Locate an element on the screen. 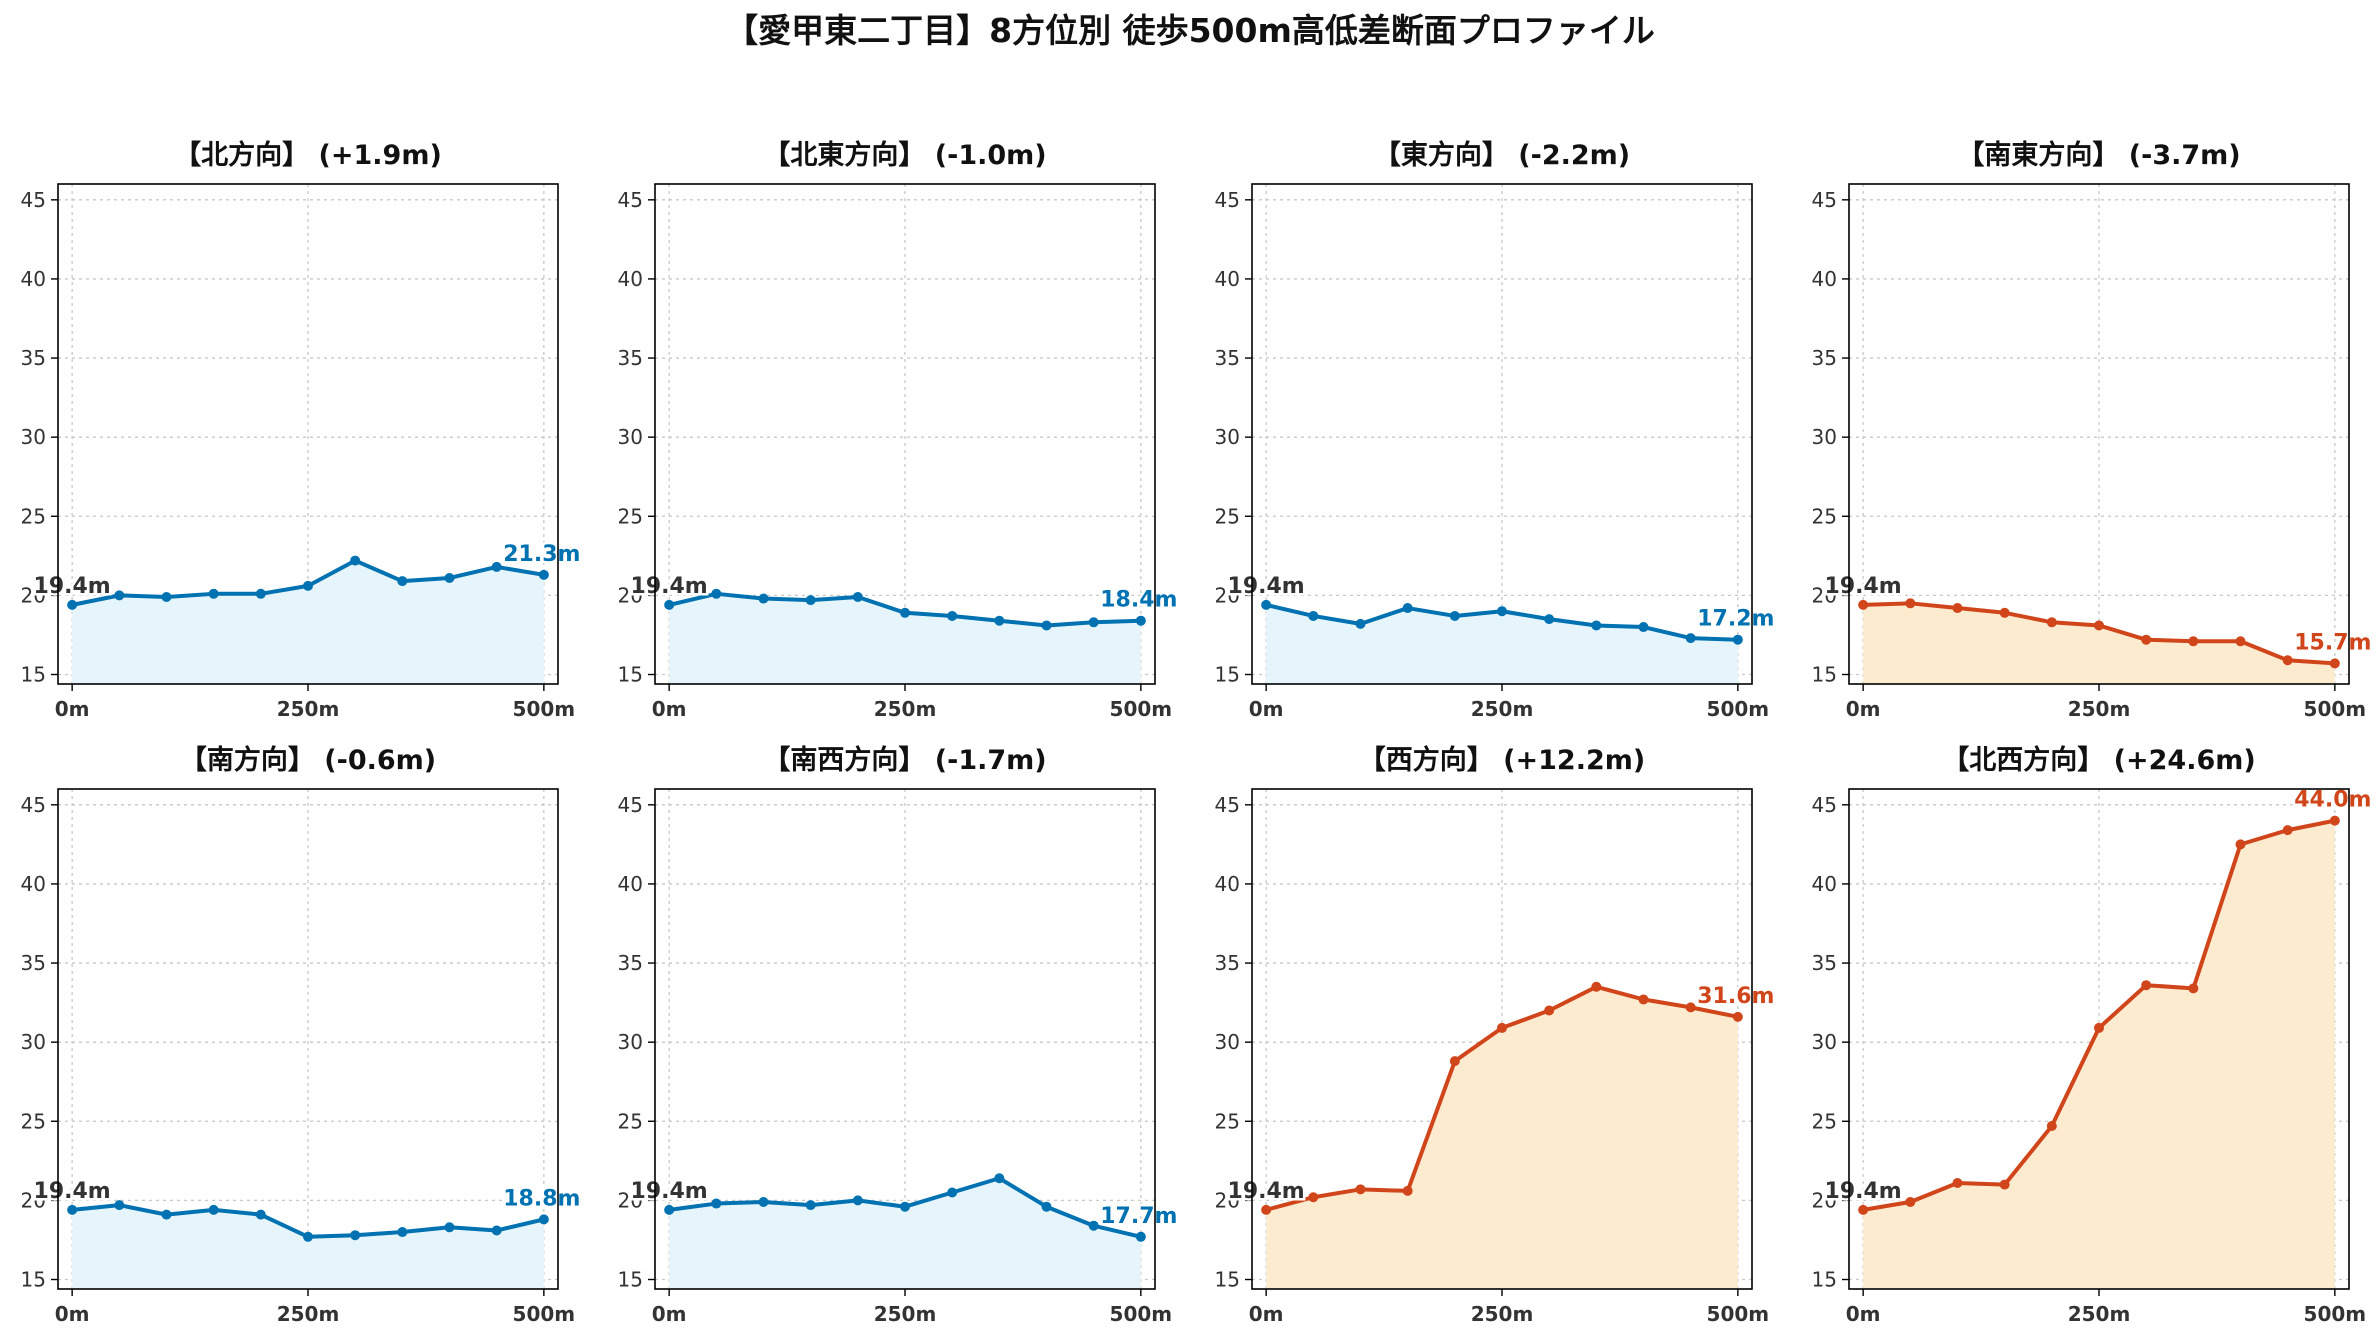  end-value-label: 21.3m is located at coordinates (541, 554).